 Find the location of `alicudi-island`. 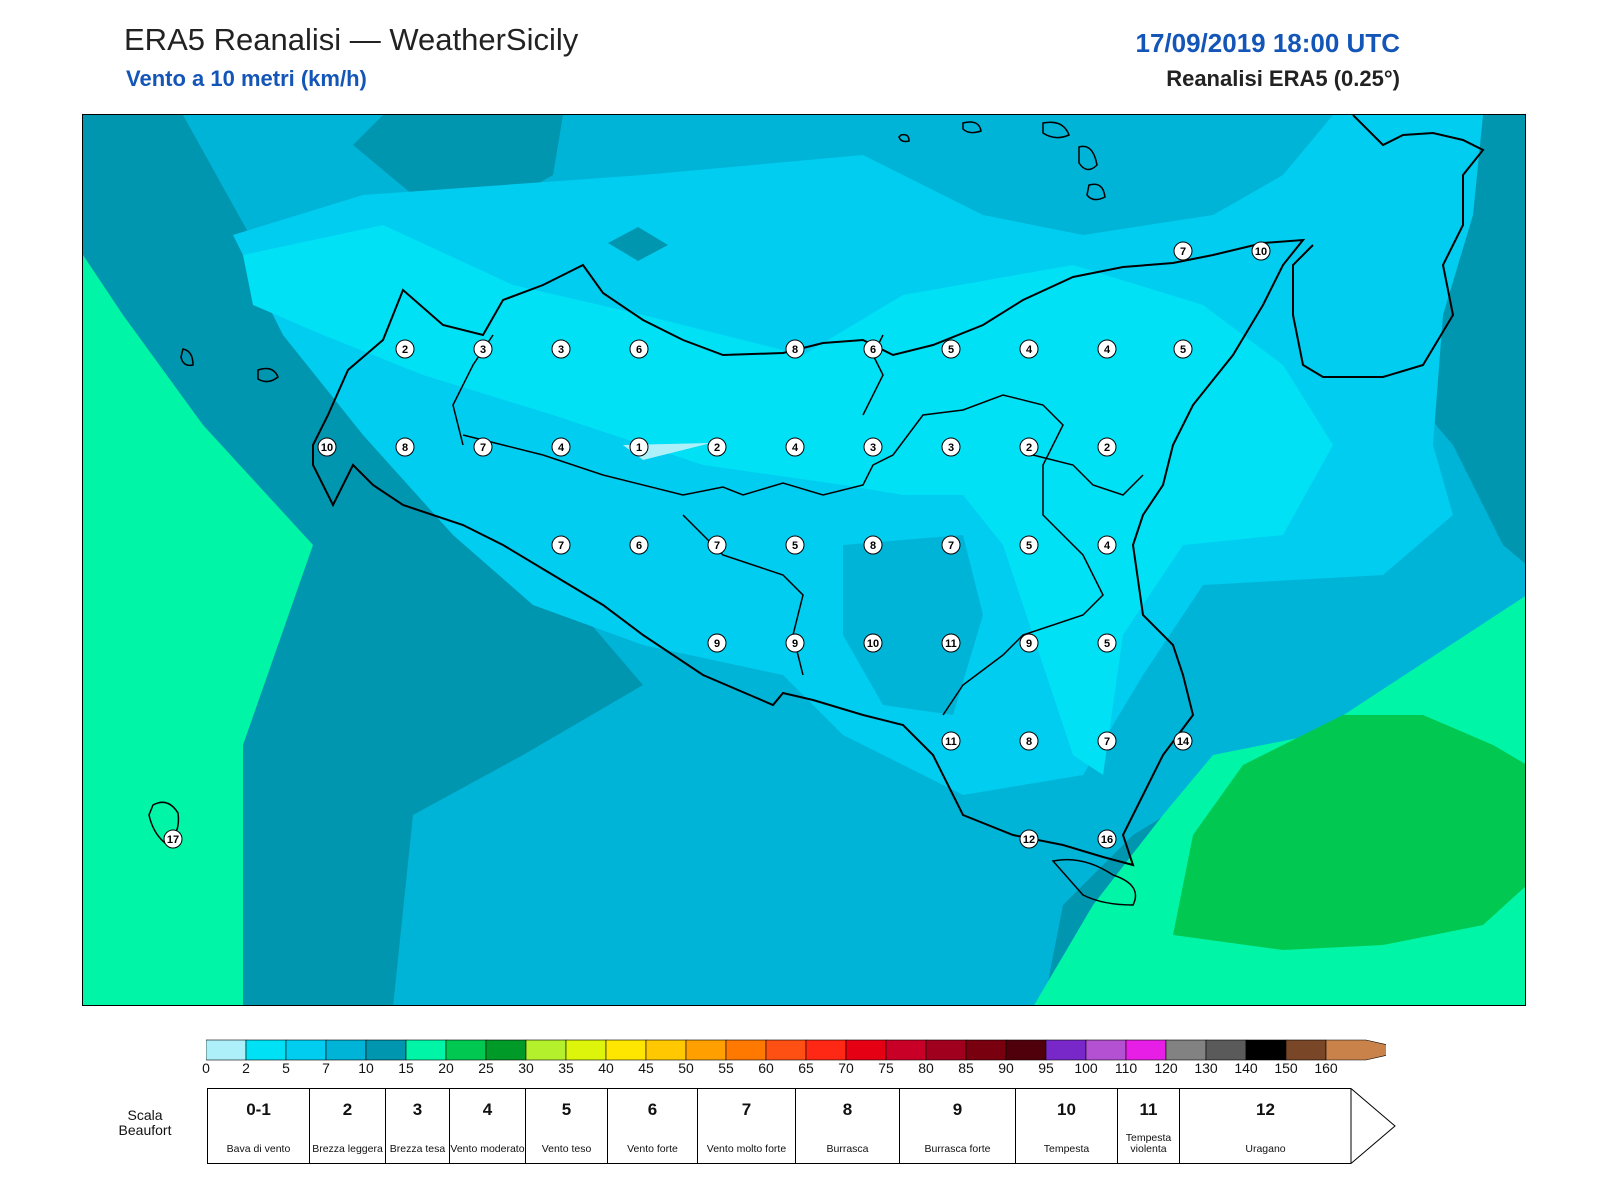

alicudi-island is located at coordinates (904, 138).